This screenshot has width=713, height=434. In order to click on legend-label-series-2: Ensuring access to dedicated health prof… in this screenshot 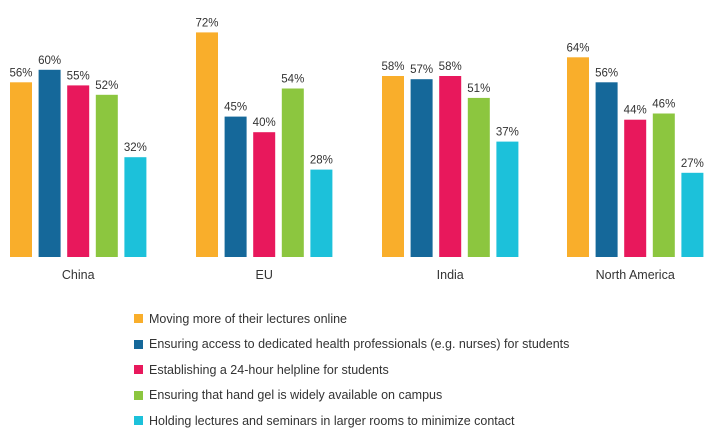, I will do `click(359, 344)`.